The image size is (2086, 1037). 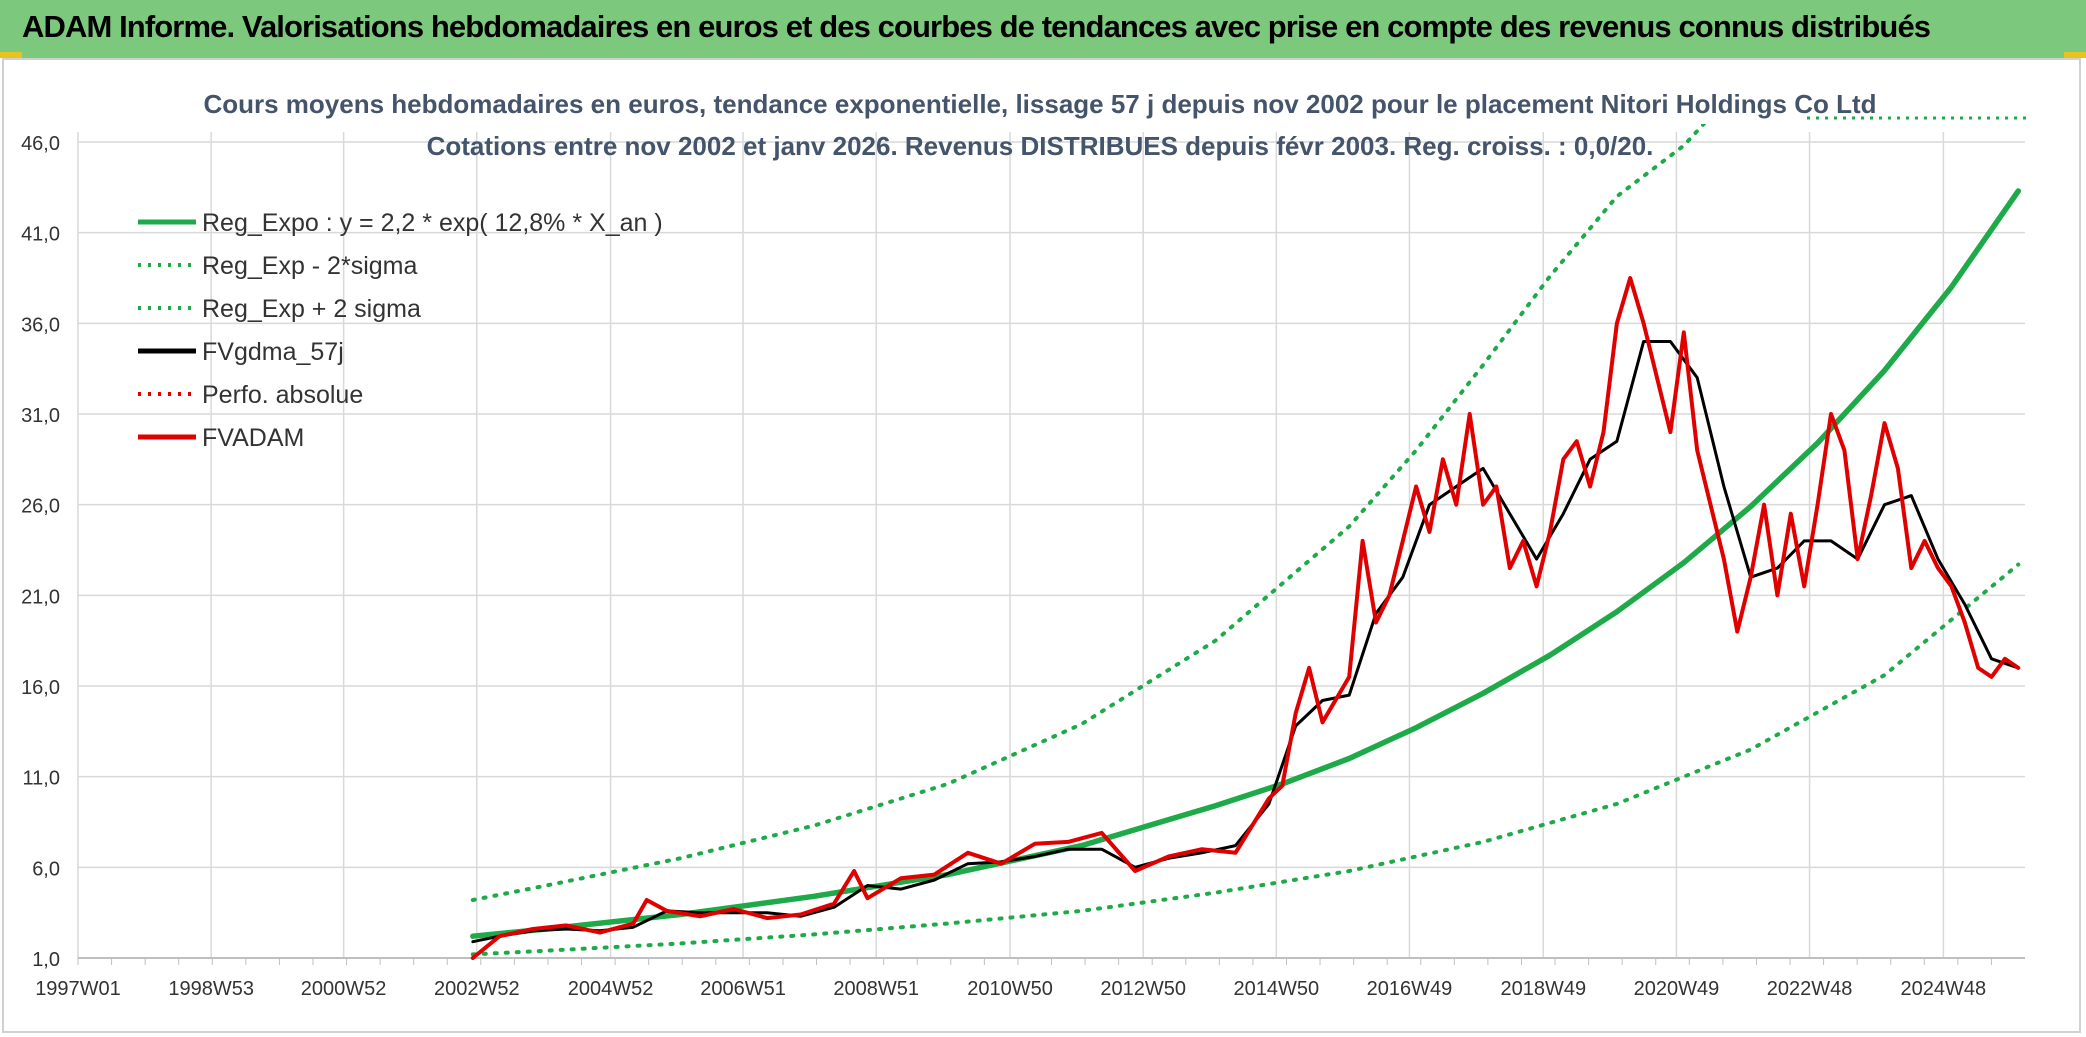 I want to click on legend-label: Perfo. absolue, so click(x=282, y=395).